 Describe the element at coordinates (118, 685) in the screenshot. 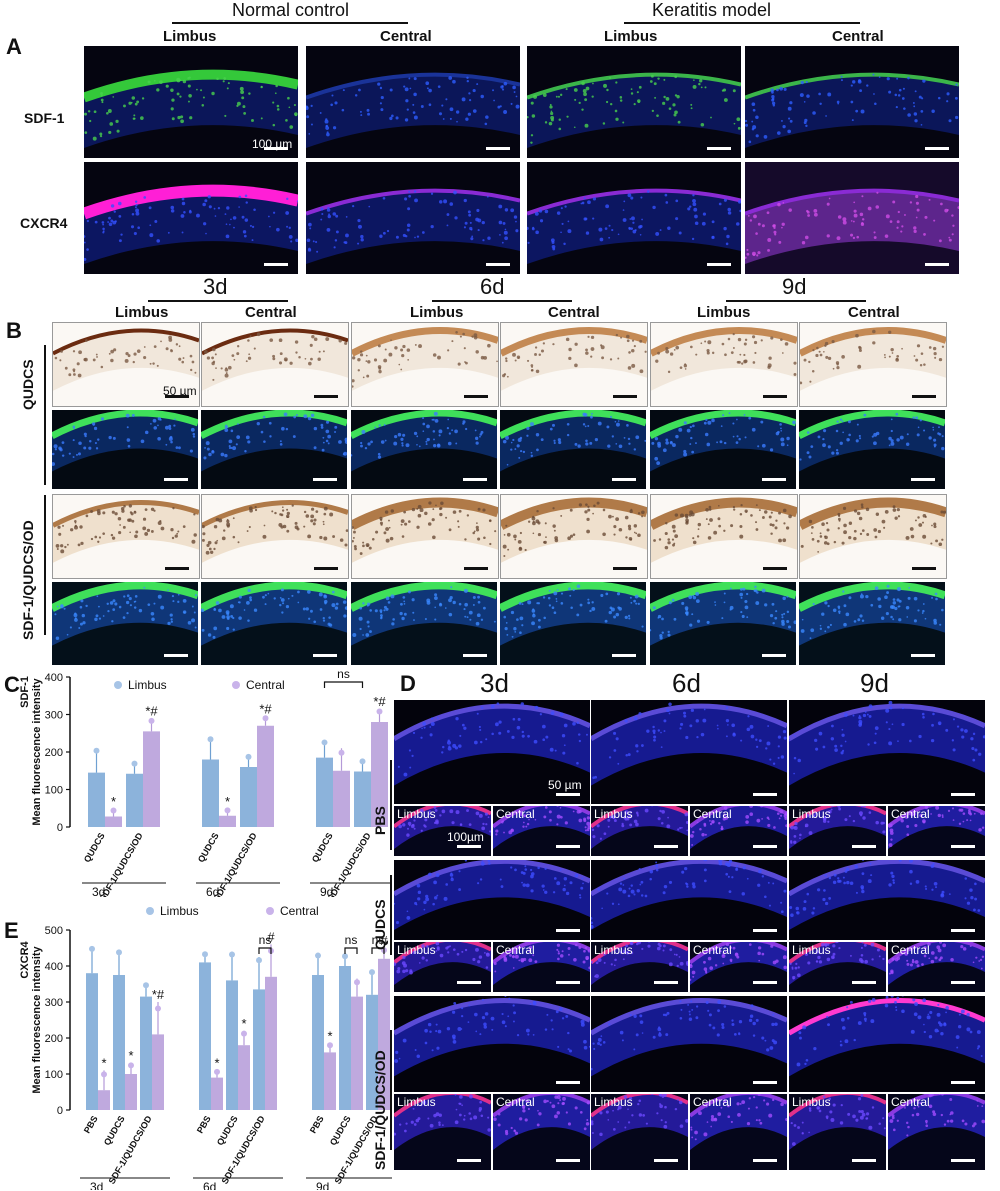

I see `legend-limbus-marker` at that location.